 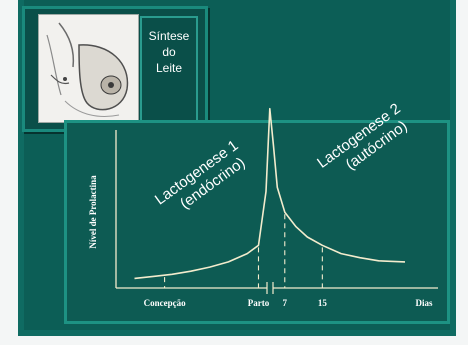 I want to click on axis-break-gap, so click(x=270, y=288).